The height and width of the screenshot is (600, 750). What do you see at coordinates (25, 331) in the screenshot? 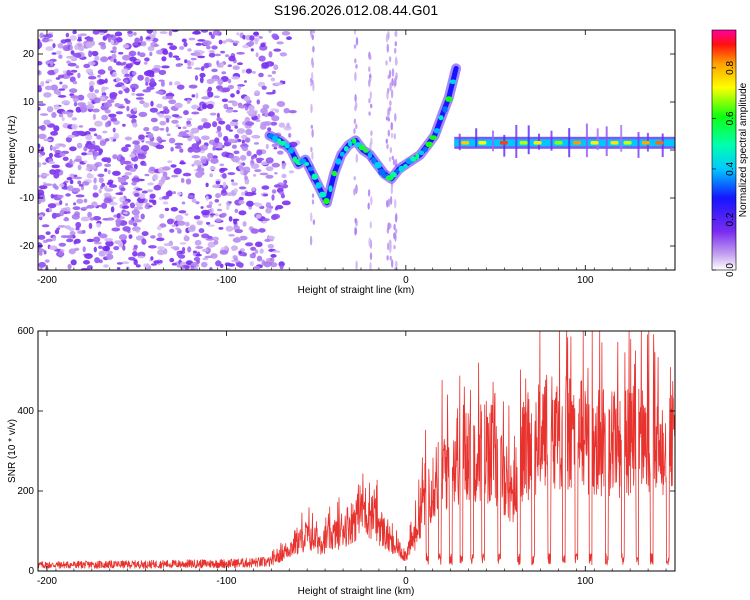
I see `snr-ytick-label: 600` at bounding box center [25, 331].